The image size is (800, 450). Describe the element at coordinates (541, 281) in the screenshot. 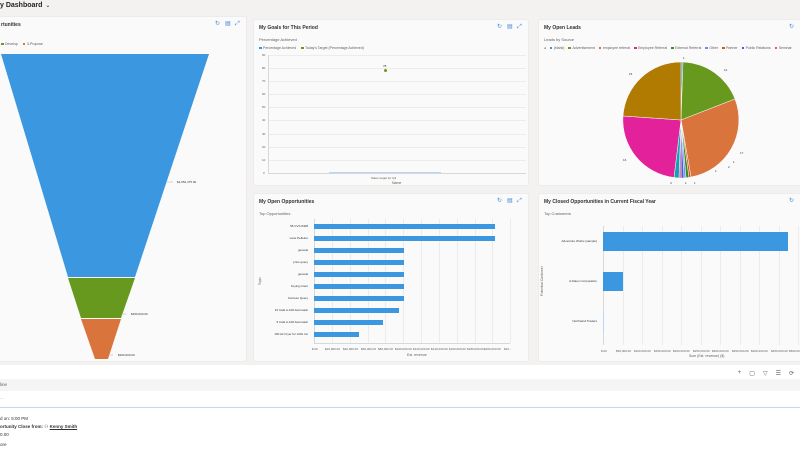

I see `y-axis-title: Potential Customer` at that location.